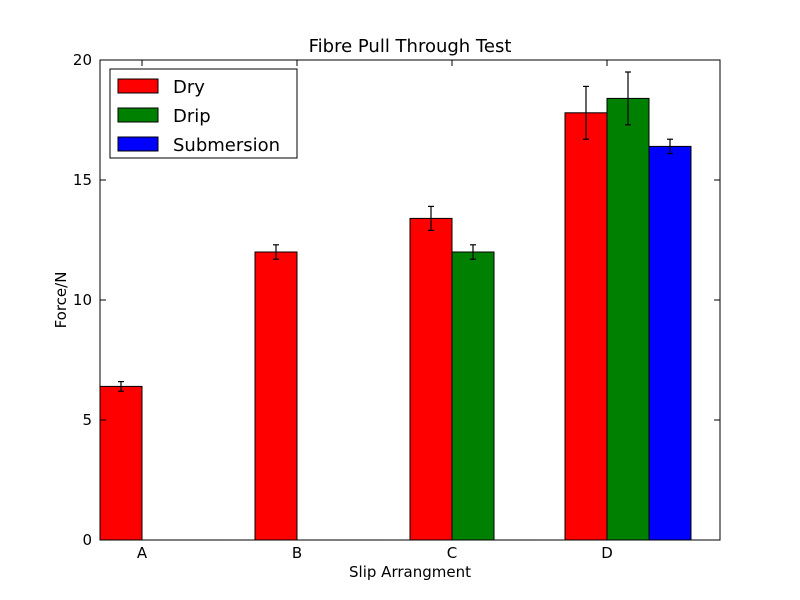 This screenshot has width=800, height=600. I want to click on x-tick-label: D, so click(607, 553).